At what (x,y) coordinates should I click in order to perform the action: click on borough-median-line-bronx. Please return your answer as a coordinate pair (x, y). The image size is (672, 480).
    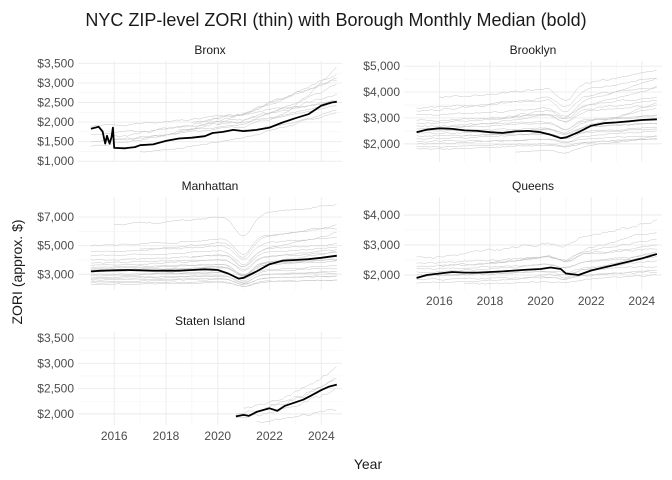
    Looking at the image, I should click on (213, 125).